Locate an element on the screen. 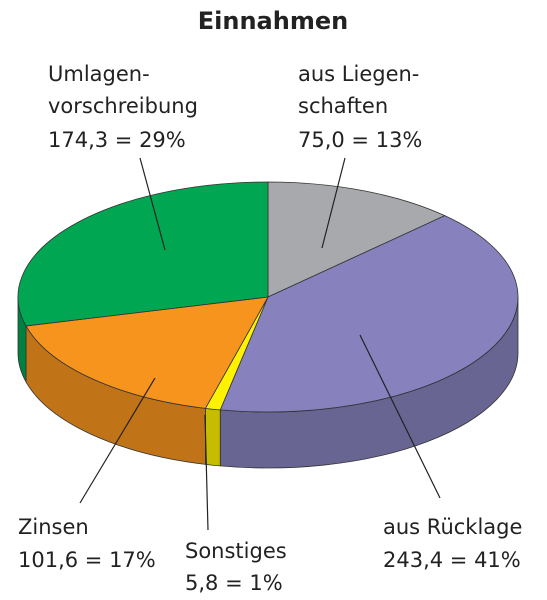  slice-label: vorschreibung is located at coordinates (123, 106).